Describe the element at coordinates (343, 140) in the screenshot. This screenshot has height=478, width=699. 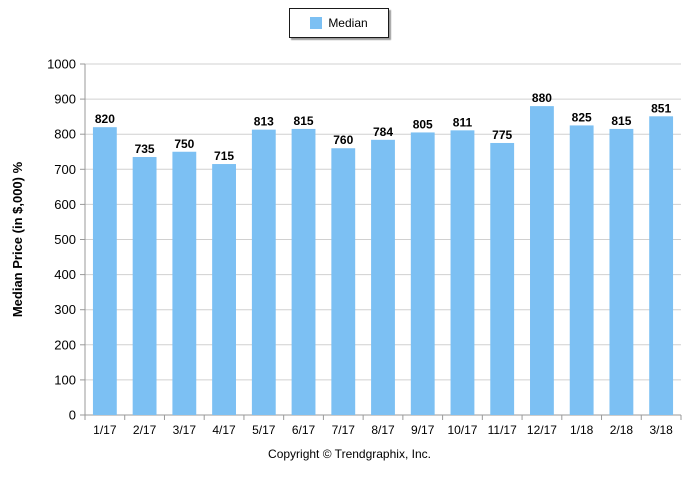
I see `data-label: 760` at that location.